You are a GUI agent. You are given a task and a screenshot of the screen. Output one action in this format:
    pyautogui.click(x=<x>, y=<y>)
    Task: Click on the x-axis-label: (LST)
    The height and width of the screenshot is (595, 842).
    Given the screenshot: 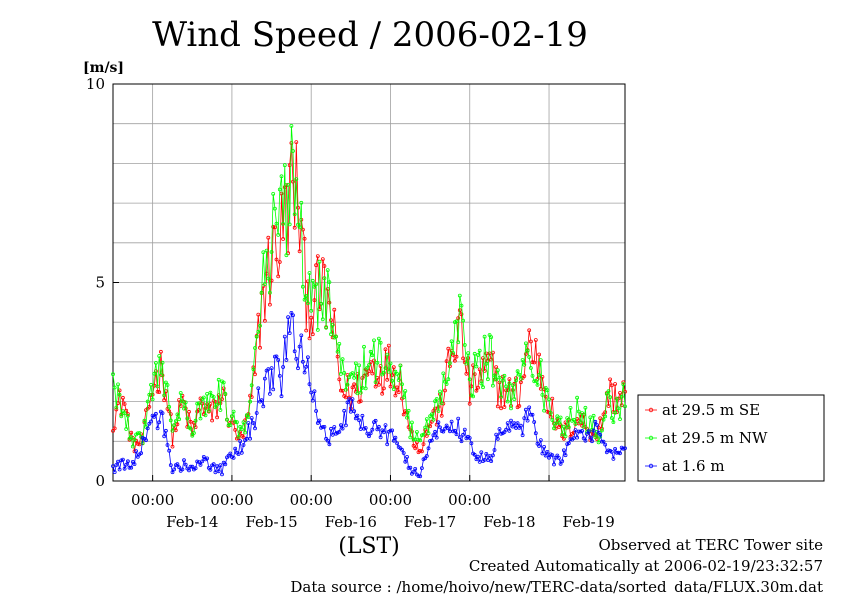 What is the action you would take?
    pyautogui.click(x=369, y=546)
    